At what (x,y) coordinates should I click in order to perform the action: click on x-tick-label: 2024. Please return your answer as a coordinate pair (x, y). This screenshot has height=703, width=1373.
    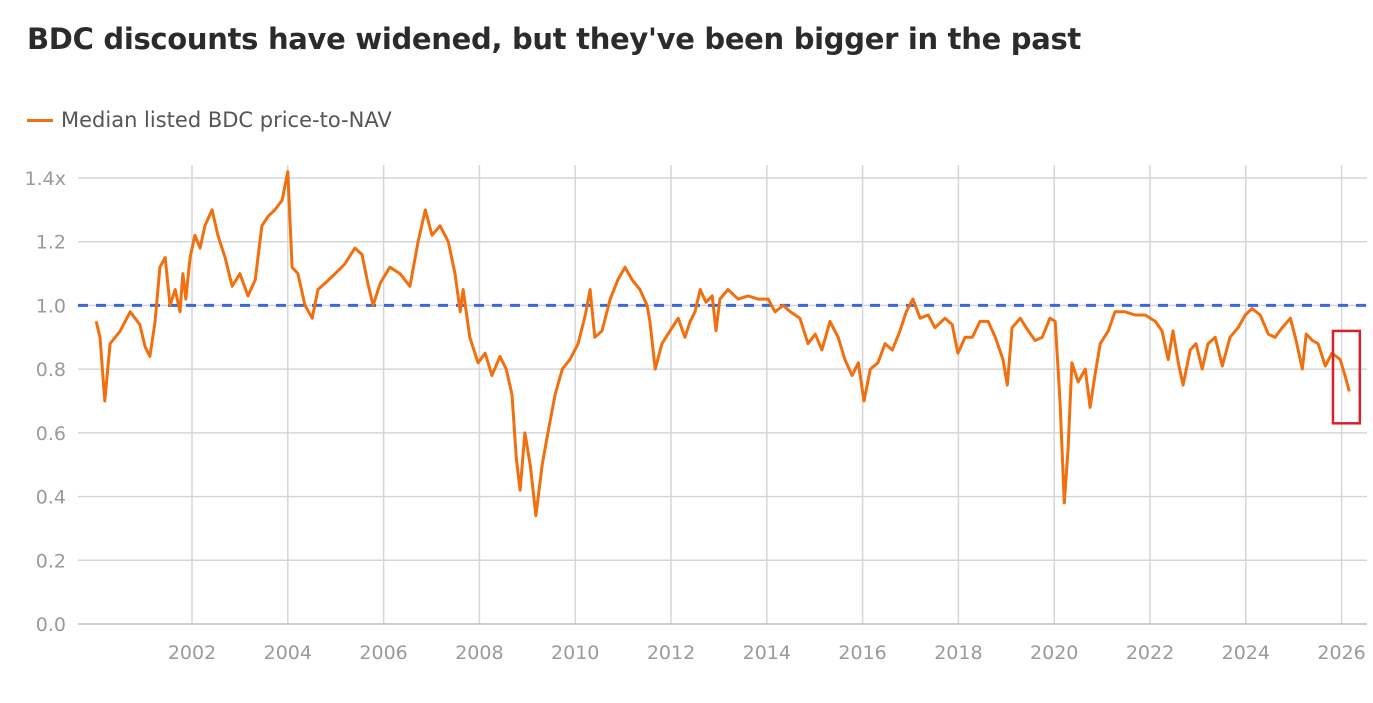
    Looking at the image, I should click on (1246, 653).